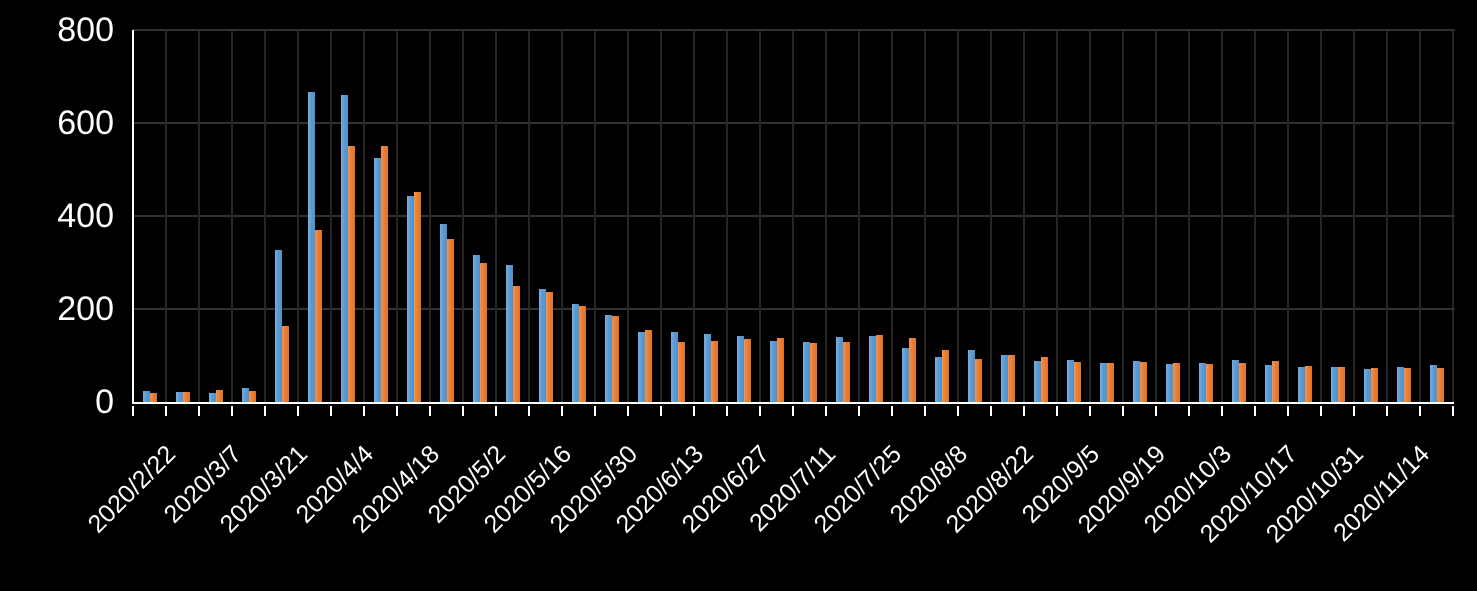 The image size is (1477, 591). What do you see at coordinates (85, 215) in the screenshot?
I see `y-axis-label: 400` at bounding box center [85, 215].